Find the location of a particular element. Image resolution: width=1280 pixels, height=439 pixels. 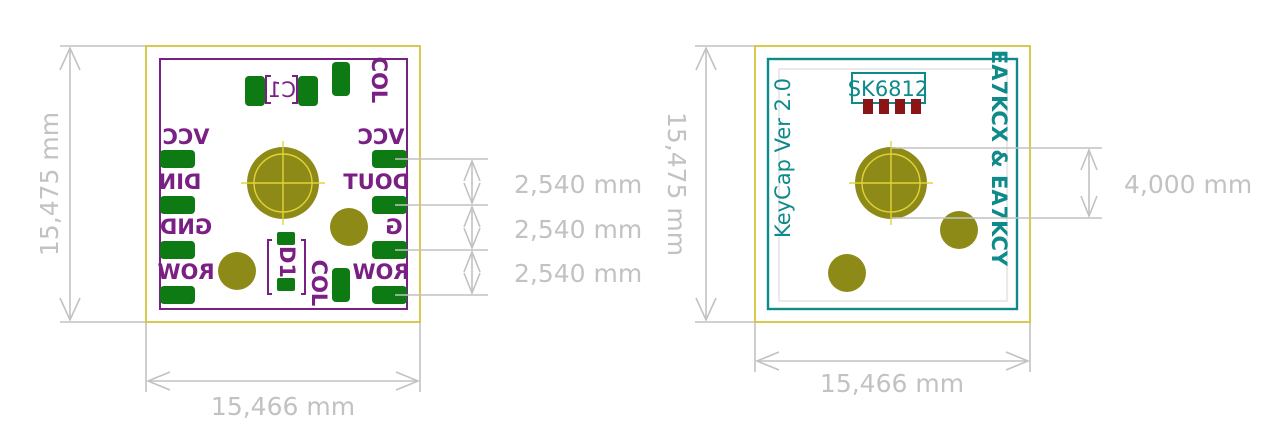

col-bottom-label: COL is located at coordinates (319, 283).